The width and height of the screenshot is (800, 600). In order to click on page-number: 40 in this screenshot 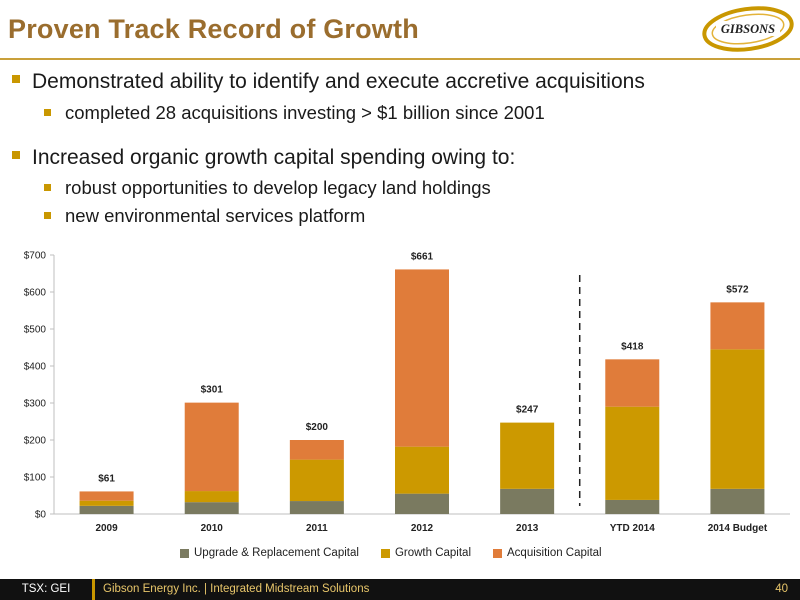, I will do `click(781, 589)`.